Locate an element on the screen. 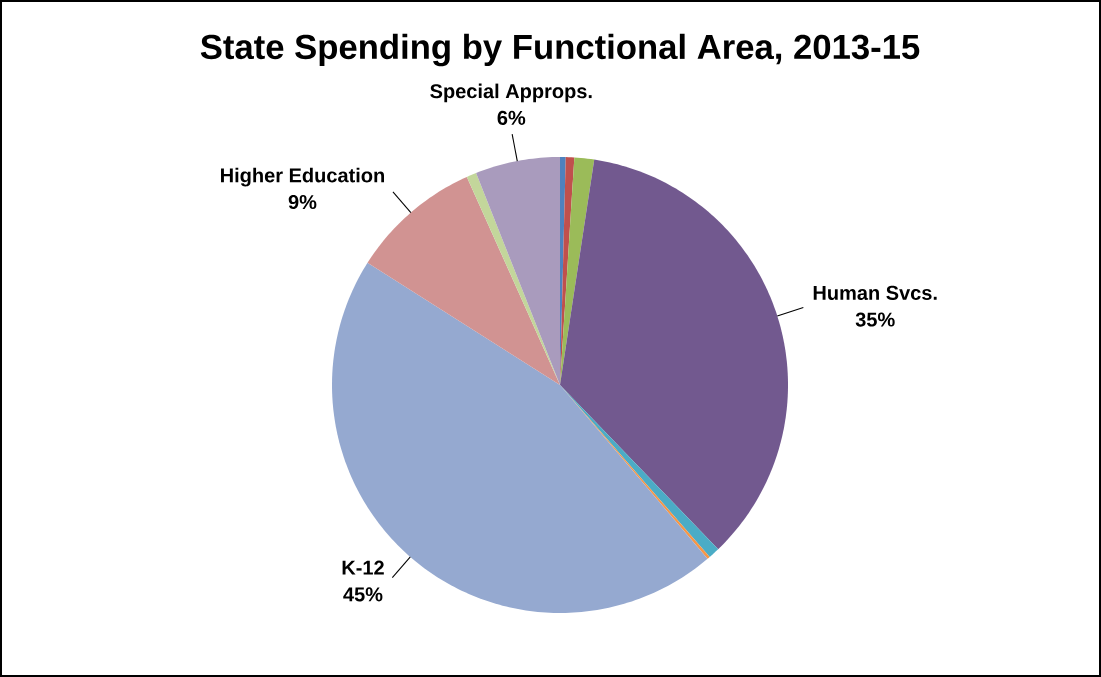  slice-label: Special Approps. is located at coordinates (511, 93).